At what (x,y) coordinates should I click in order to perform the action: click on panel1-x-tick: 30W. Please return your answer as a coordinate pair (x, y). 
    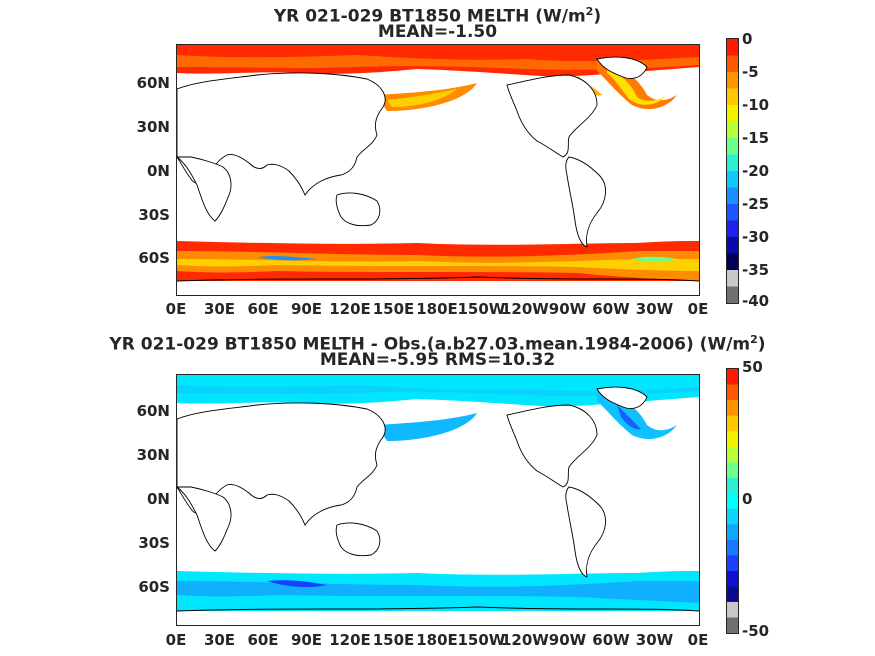
    Looking at the image, I should click on (654, 309).